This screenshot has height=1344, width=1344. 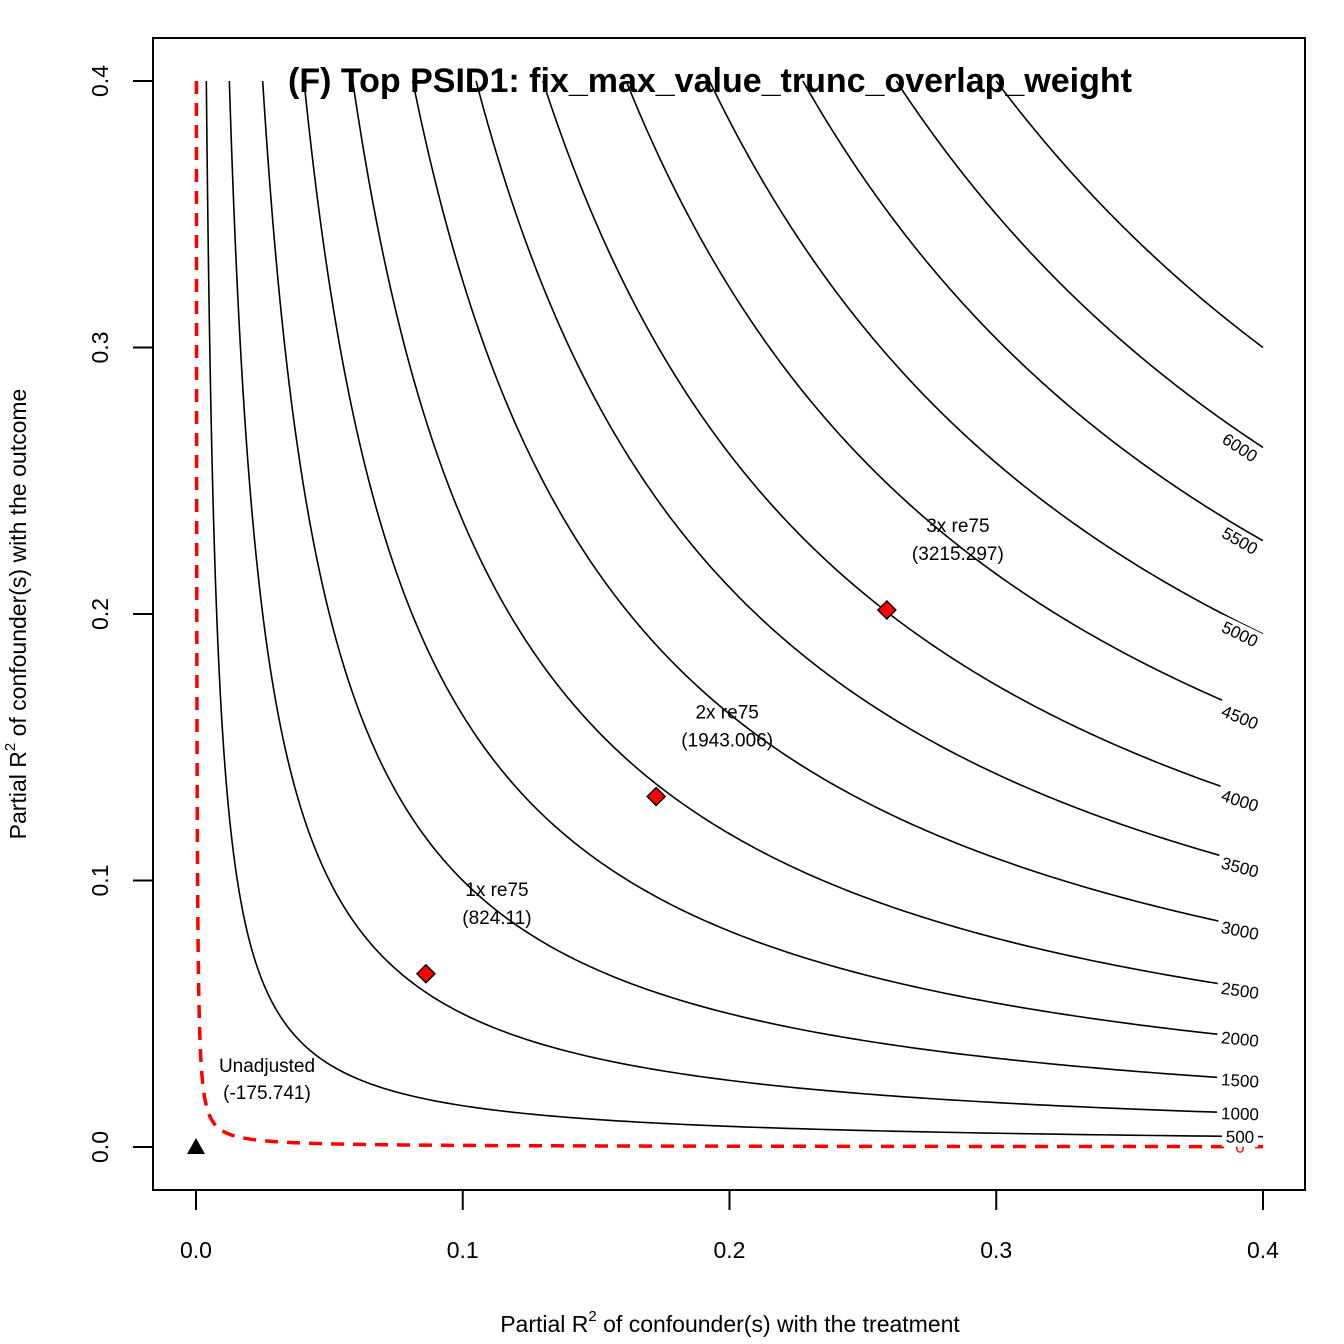 I want to click on contour-label: 1500, so click(x=1240, y=1080).